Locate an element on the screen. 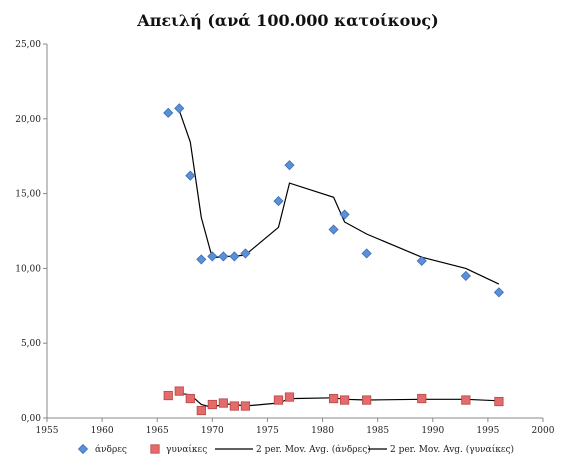 Image resolution: width=577 pixels, height=470 pixels. y-tick-label: 15,00 is located at coordinates (28, 195).